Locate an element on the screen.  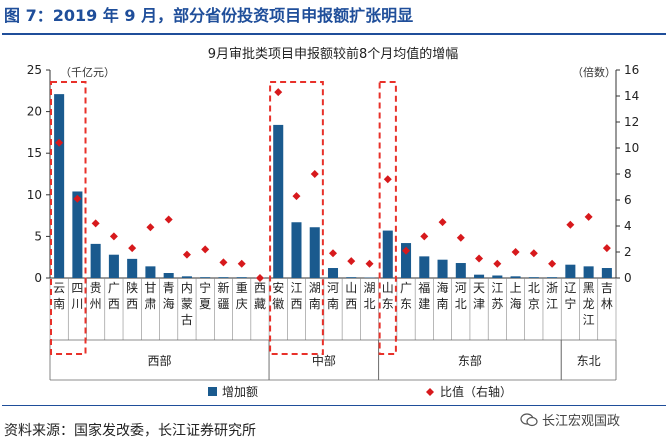
bar-天津 is located at coordinates (479, 276).